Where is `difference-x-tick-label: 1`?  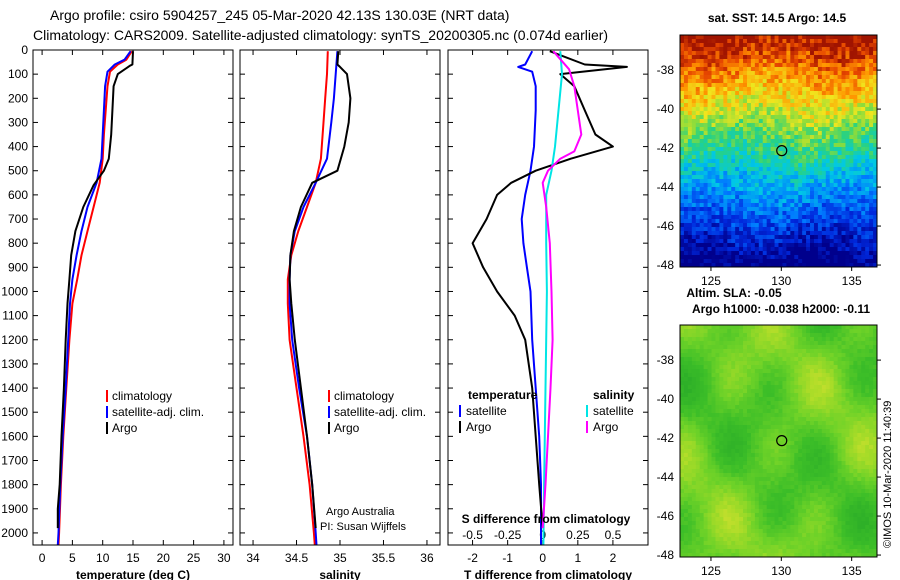 difference-x-tick-label: 1 is located at coordinates (577, 558).